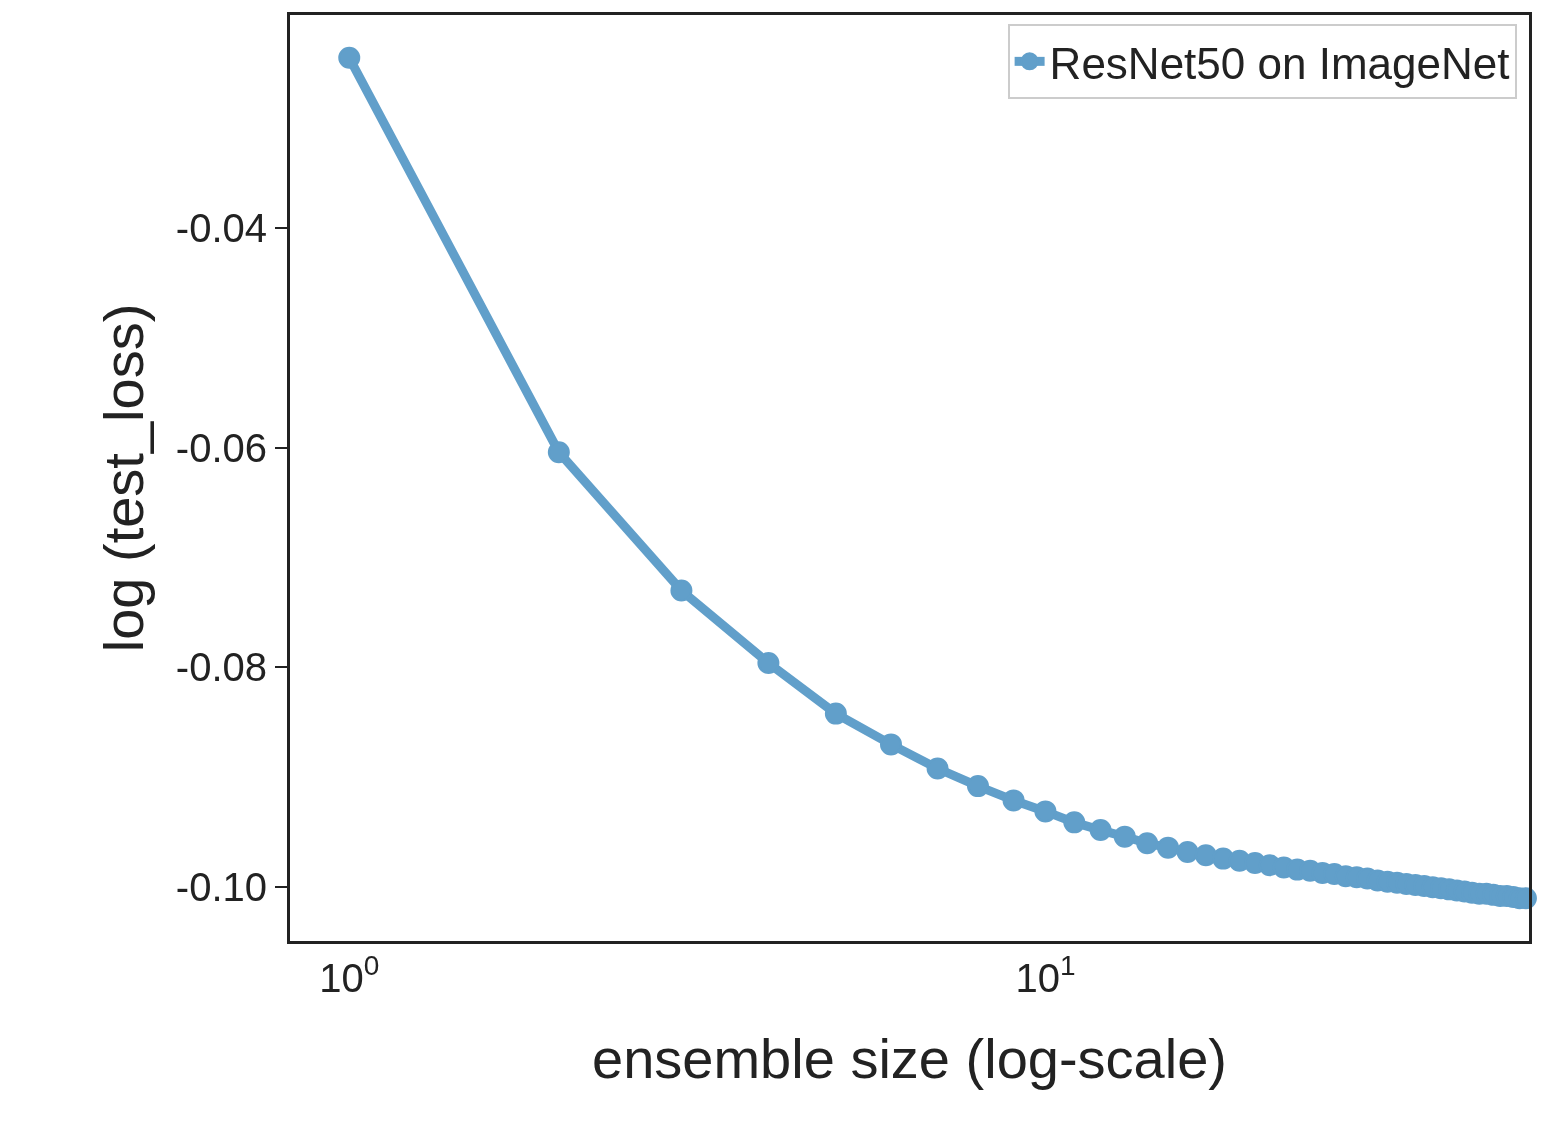  What do you see at coordinates (909, 1058) in the screenshot?
I see `x-axis-title: ensemble size (log-scale)` at bounding box center [909, 1058].